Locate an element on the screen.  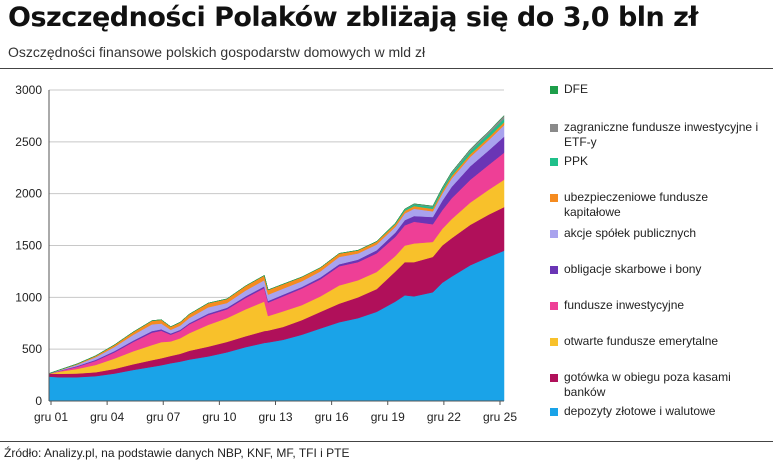
x-tick-label: gru 01 is located at coordinates (51, 417).